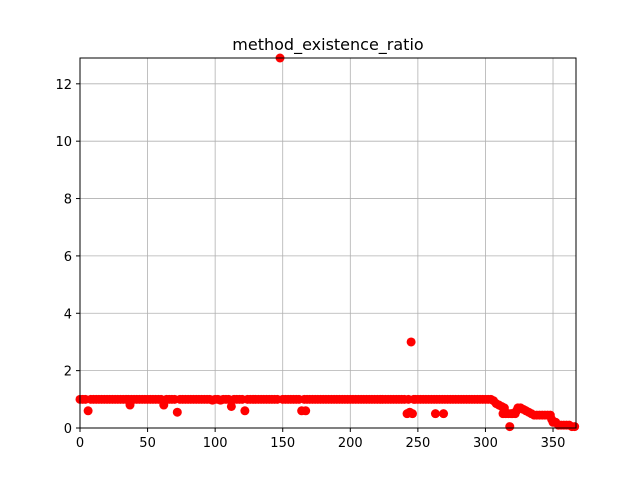 This screenshot has height=480, width=640. I want to click on x-axis: 0 50 100 150 200 250 300 350, so click(321, 439).